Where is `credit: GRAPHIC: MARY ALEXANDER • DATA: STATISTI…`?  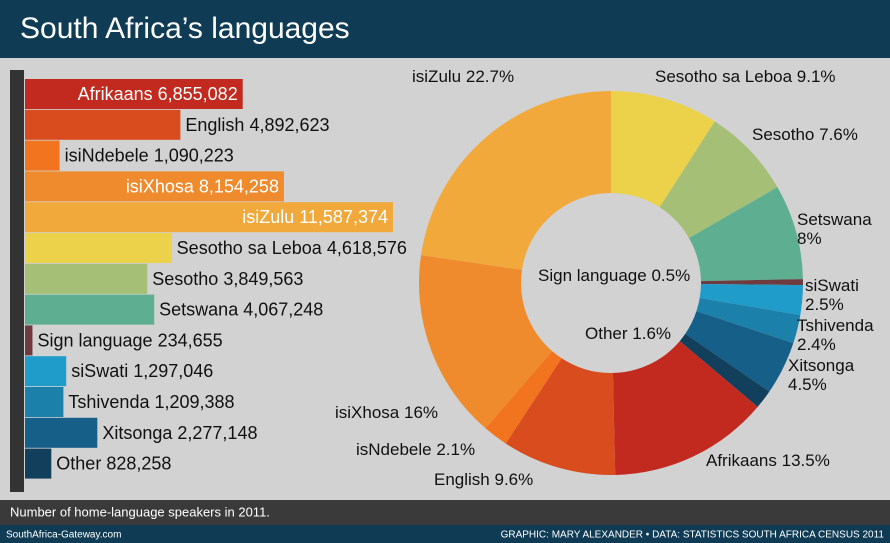
credit: GRAPHIC: MARY ALEXANDER • DATA: STATISTI… is located at coordinates (693, 535).